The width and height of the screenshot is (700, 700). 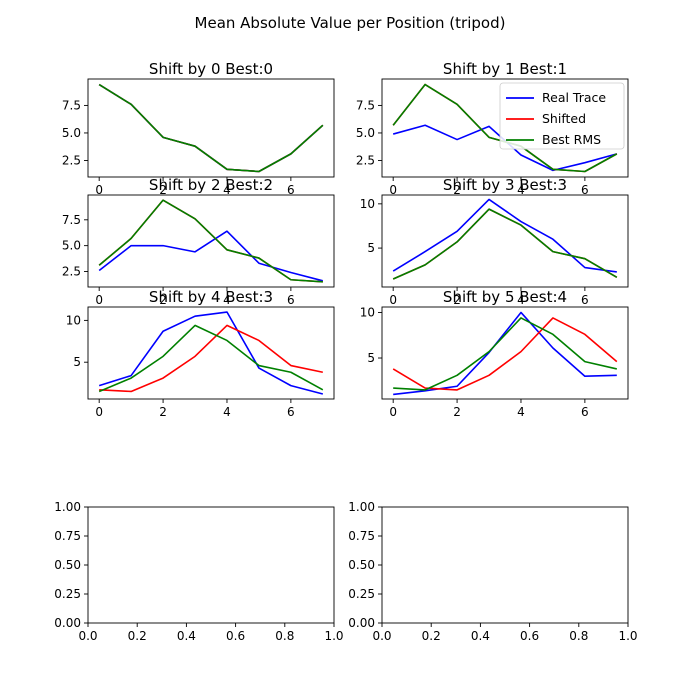 What do you see at coordinates (137, 636) in the screenshot?
I see `x-tick-label: 0.2` at bounding box center [137, 636].